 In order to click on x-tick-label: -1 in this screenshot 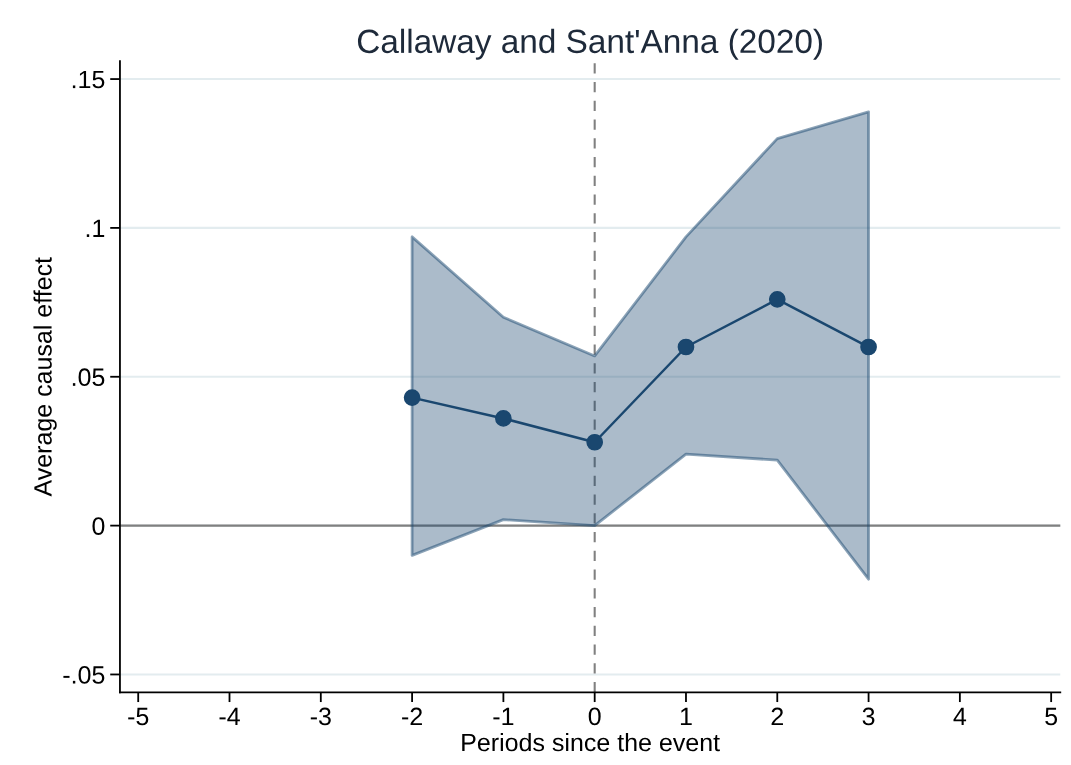, I will do `click(503, 716)`.